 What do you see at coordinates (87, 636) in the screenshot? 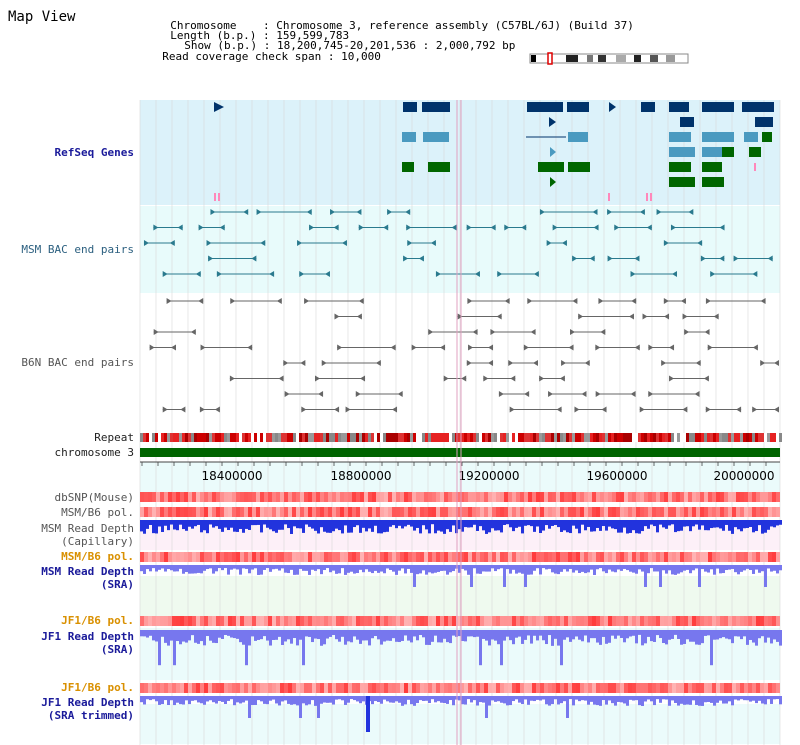
I see `track-label-jf1-sra-depth: JF1 Read Depth` at bounding box center [87, 636].